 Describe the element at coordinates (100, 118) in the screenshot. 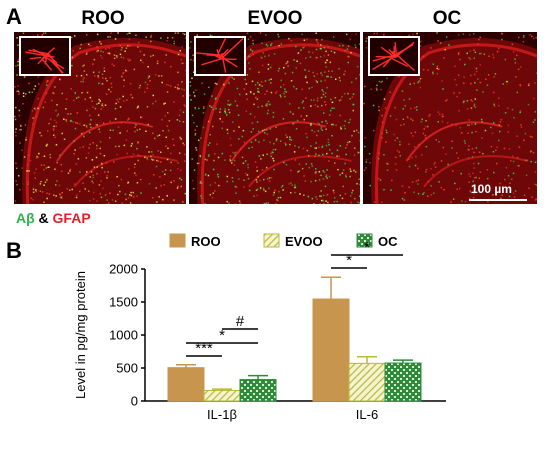

I see `micrograph-roo` at that location.